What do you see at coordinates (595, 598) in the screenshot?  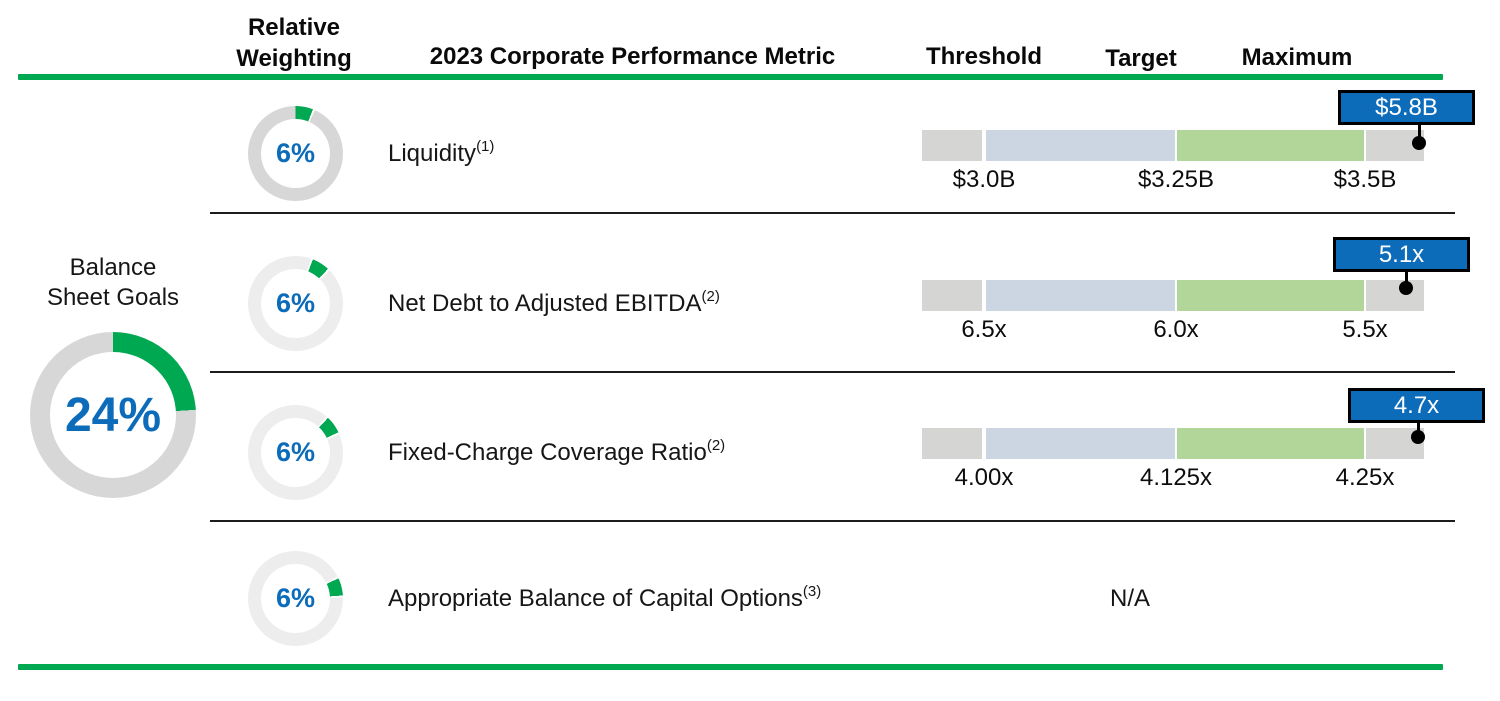 I see `row4-metric-name: Appropriate Balance of Capital Options` at bounding box center [595, 598].